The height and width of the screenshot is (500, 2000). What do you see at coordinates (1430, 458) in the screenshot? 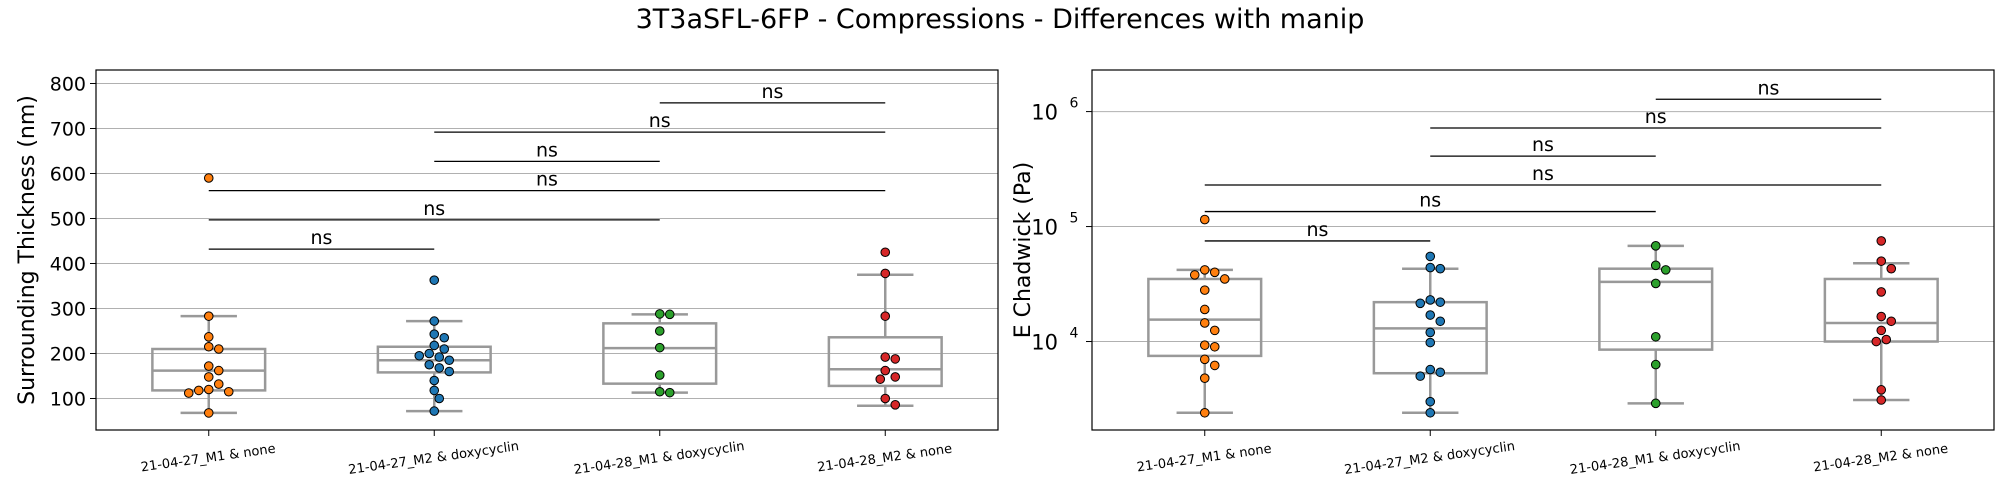
I see `x-tick-label: 21-04-27_M2 & doxycyclin` at bounding box center [1430, 458].